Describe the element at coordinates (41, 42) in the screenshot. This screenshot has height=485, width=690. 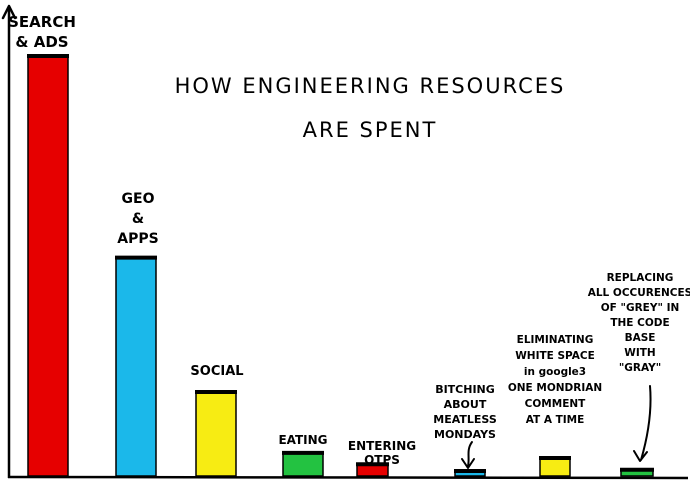
I see `bar-label-0-line-1: & ADS` at that location.